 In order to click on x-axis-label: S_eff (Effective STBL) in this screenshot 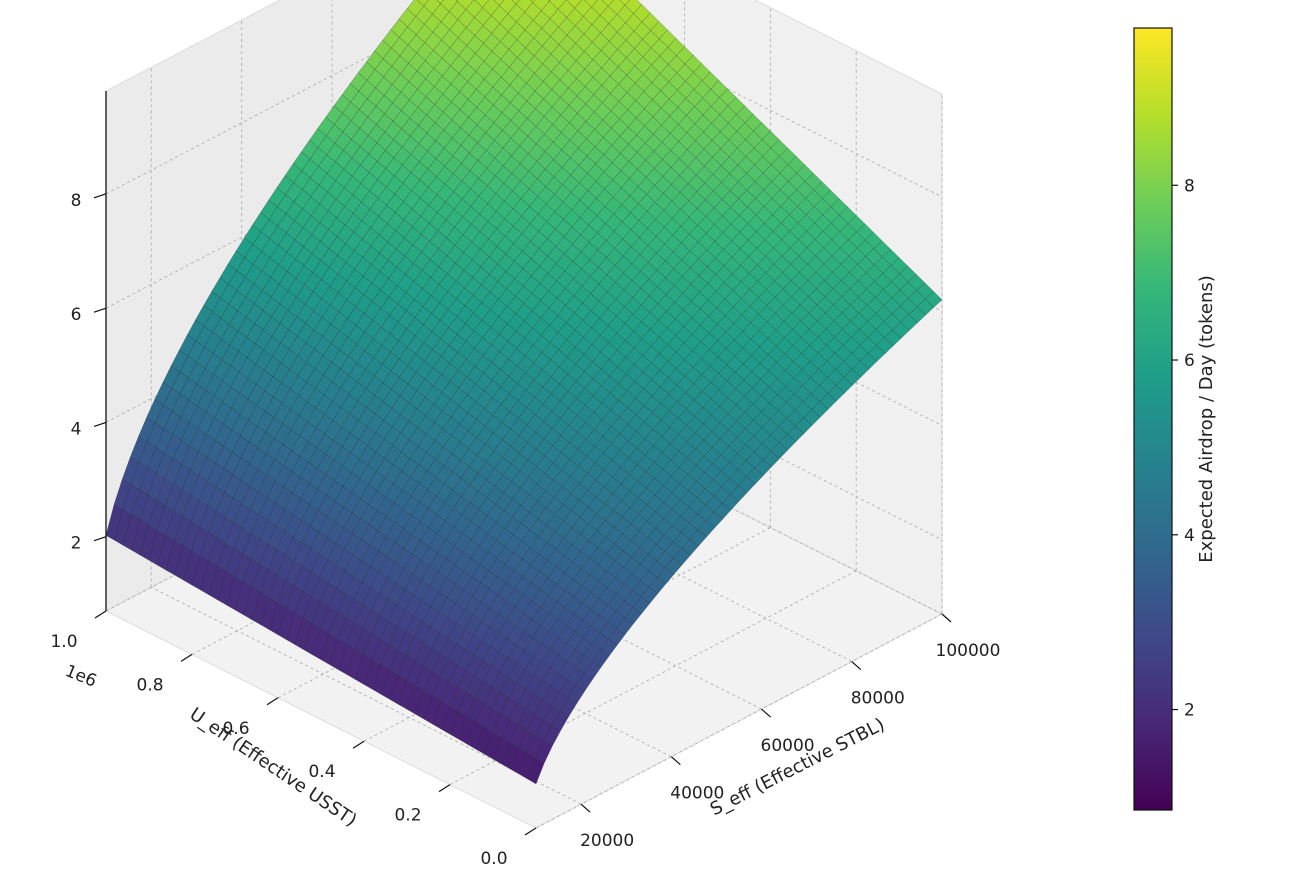, I will do `click(797, 767)`.